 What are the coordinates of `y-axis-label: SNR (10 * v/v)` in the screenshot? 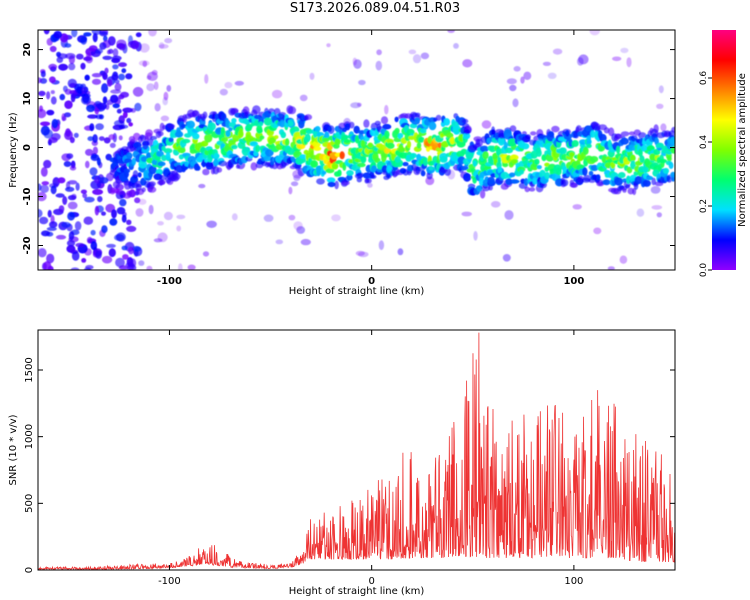 It's located at (13, 449).